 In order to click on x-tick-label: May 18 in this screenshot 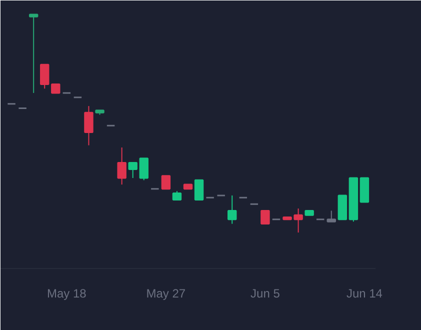, I will do `click(67, 293)`.